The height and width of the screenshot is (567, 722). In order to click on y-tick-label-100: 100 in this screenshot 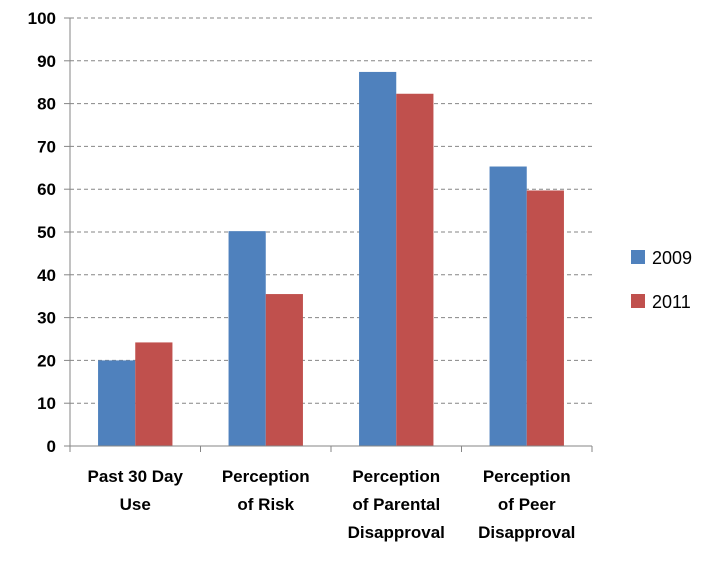, I will do `click(42, 18)`.